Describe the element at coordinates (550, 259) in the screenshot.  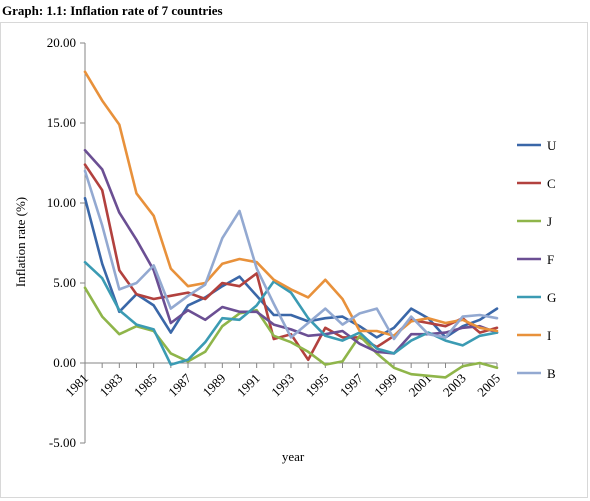
I see `legend-label-f: F` at that location.